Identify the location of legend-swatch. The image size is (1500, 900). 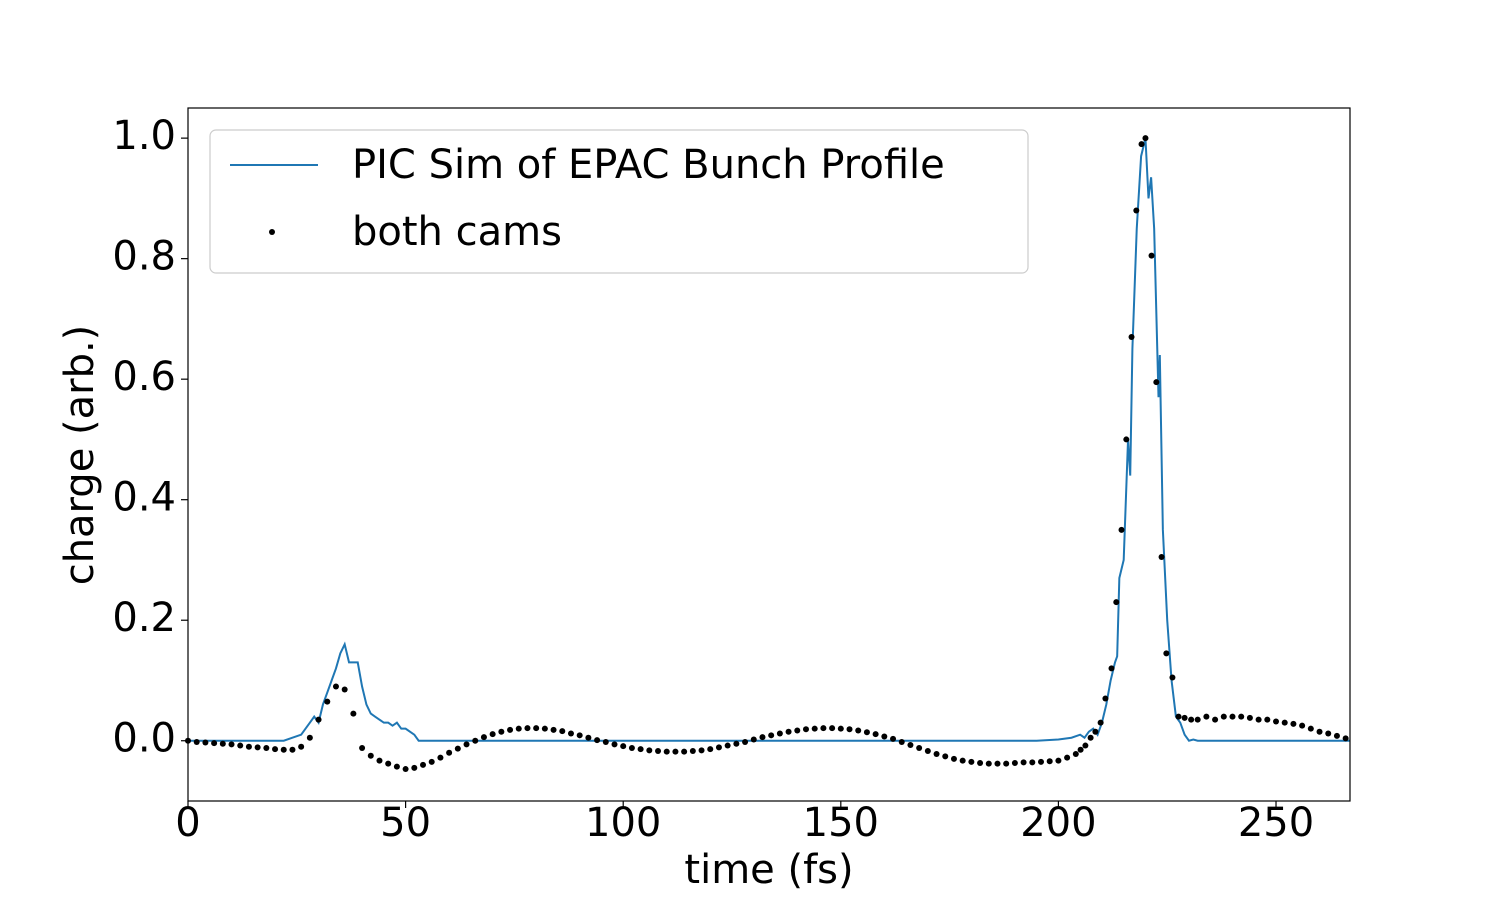
(272, 232).